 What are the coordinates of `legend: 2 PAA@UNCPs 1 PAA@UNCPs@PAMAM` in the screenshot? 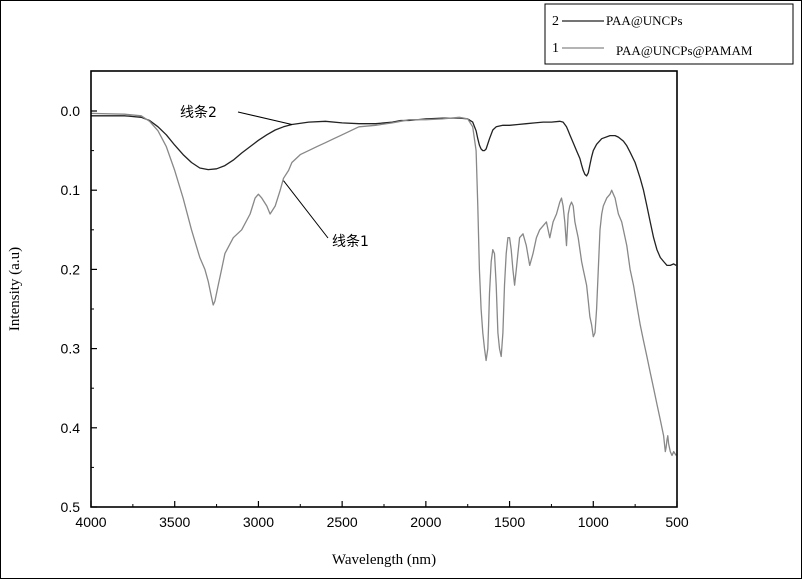 It's located at (669, 34).